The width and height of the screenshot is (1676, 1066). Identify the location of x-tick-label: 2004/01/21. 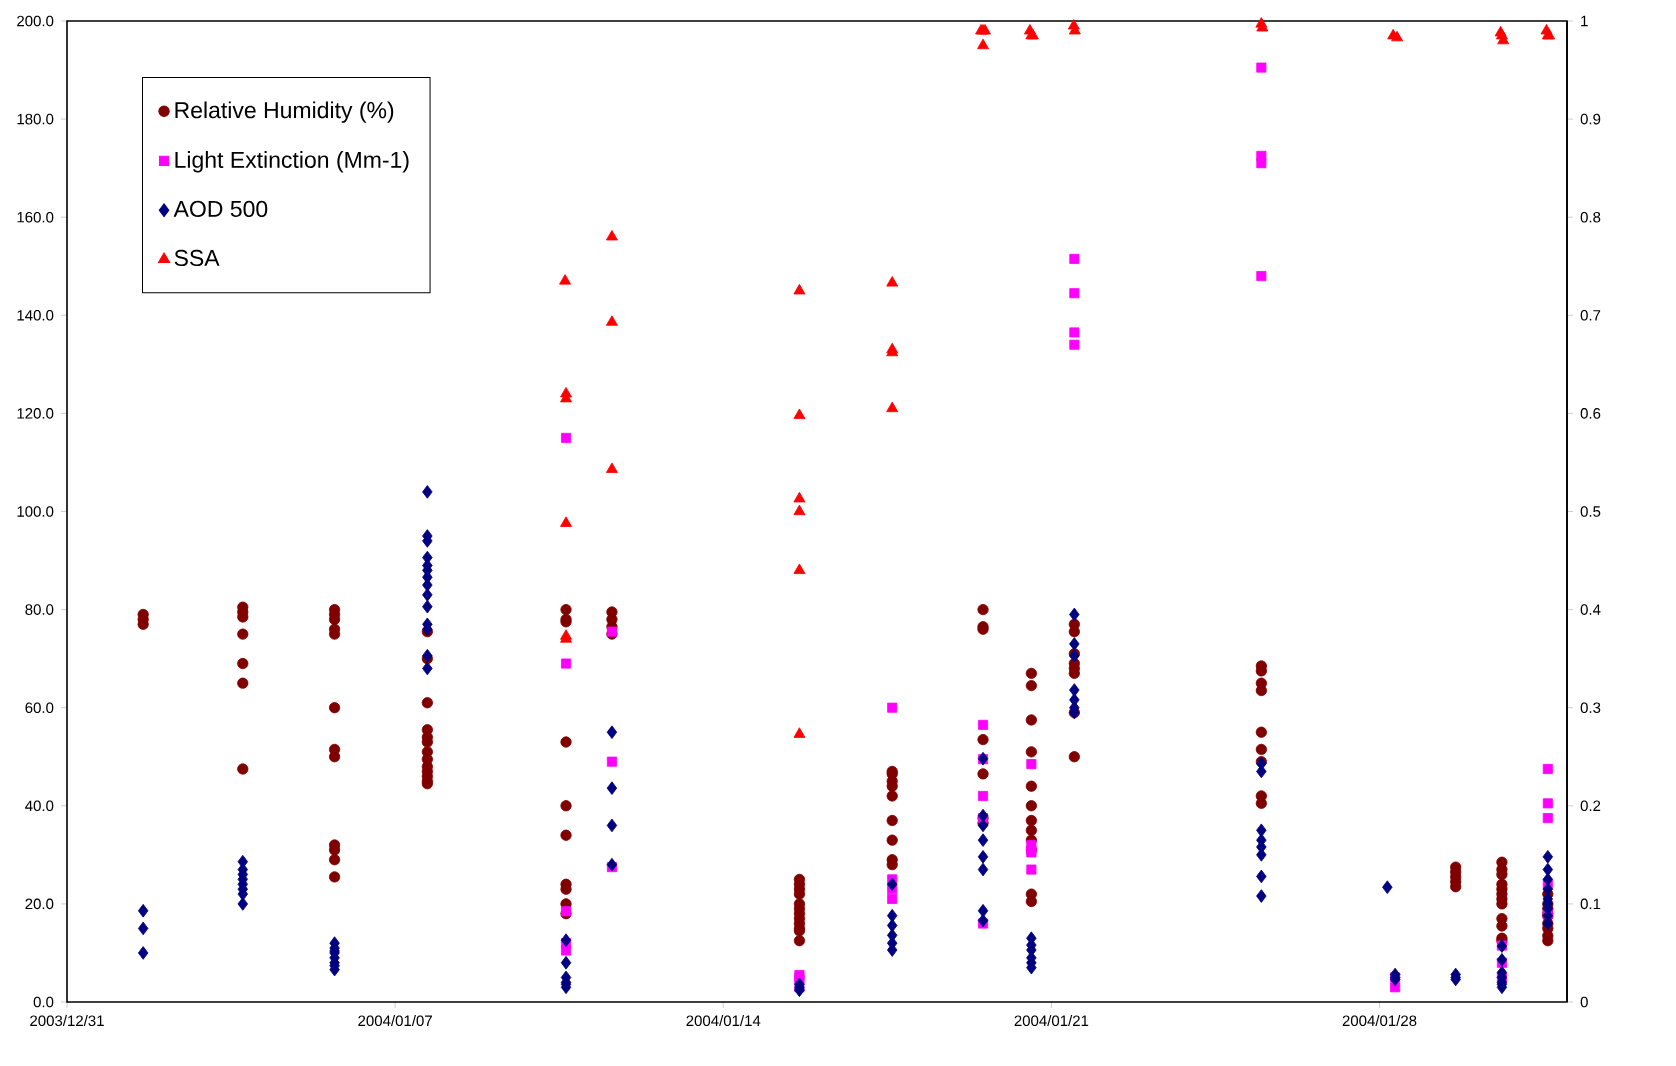
(1051, 1021).